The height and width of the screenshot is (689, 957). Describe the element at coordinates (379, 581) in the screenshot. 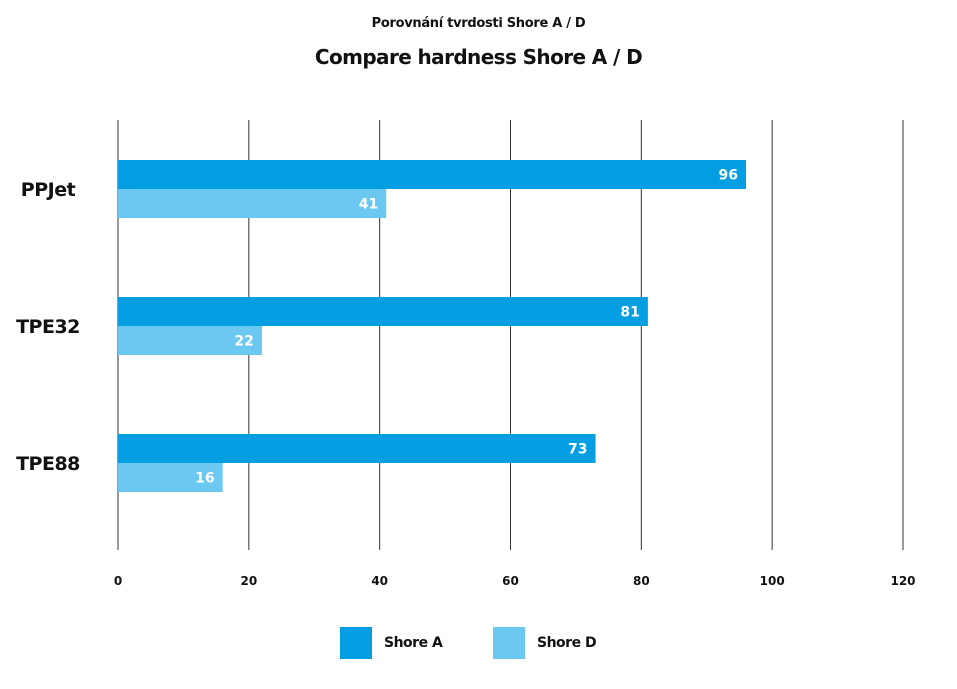

I see `x-tick-label-40: 40` at that location.